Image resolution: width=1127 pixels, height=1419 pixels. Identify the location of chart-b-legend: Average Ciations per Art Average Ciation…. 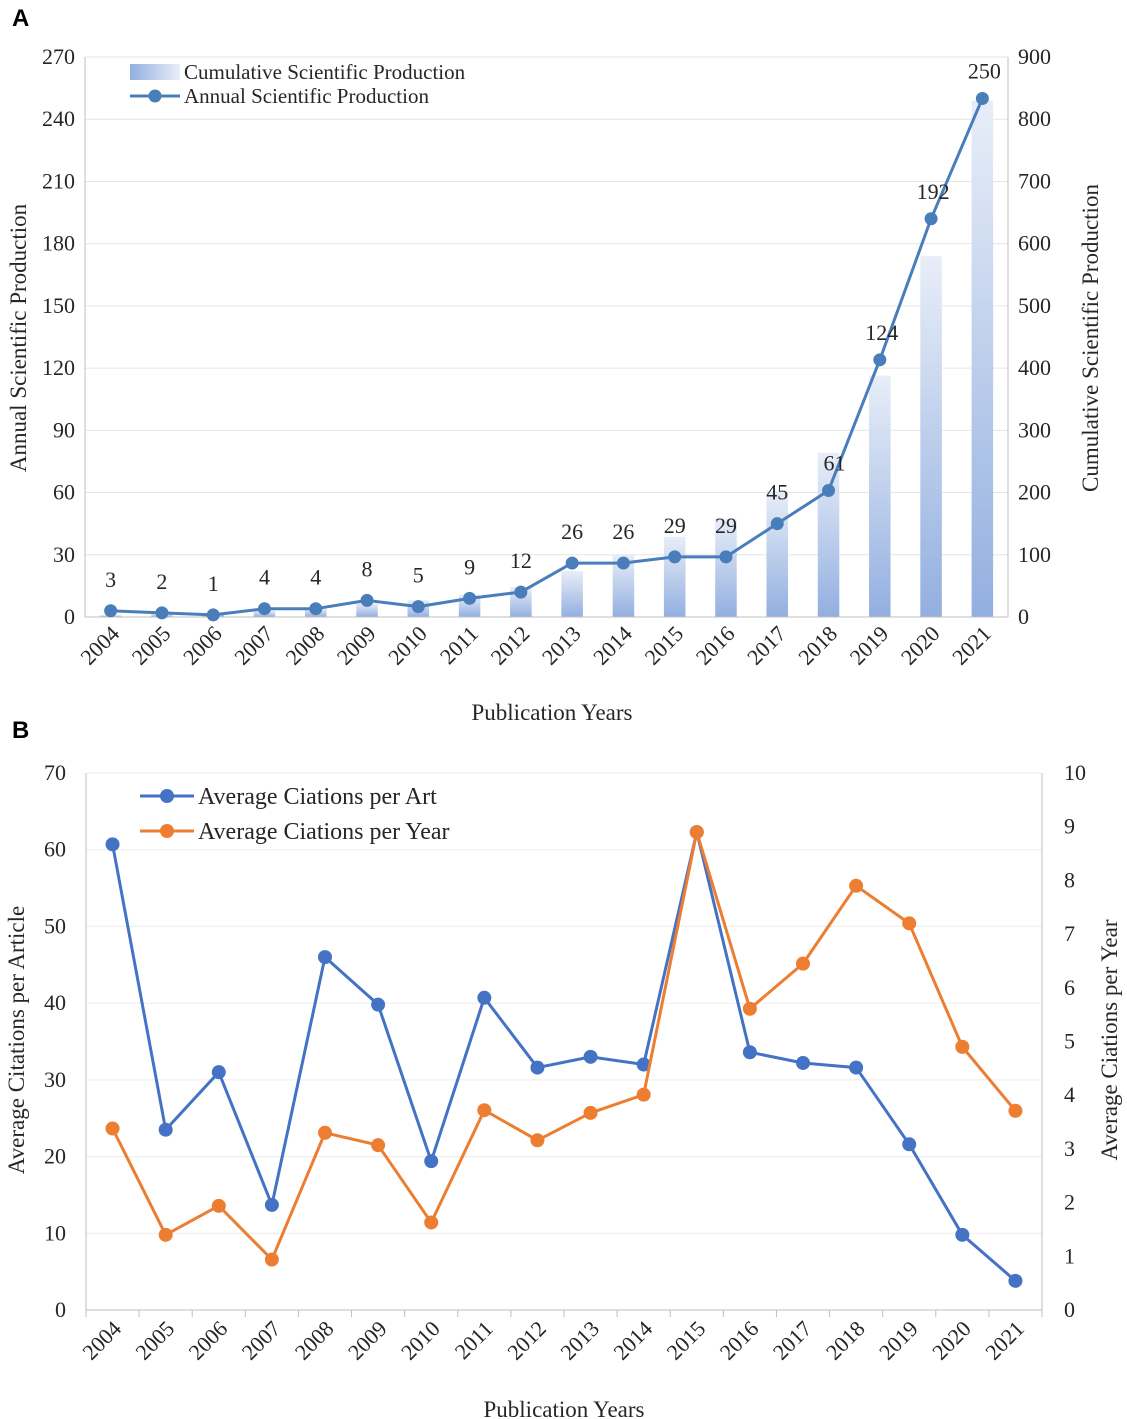
(294, 814).